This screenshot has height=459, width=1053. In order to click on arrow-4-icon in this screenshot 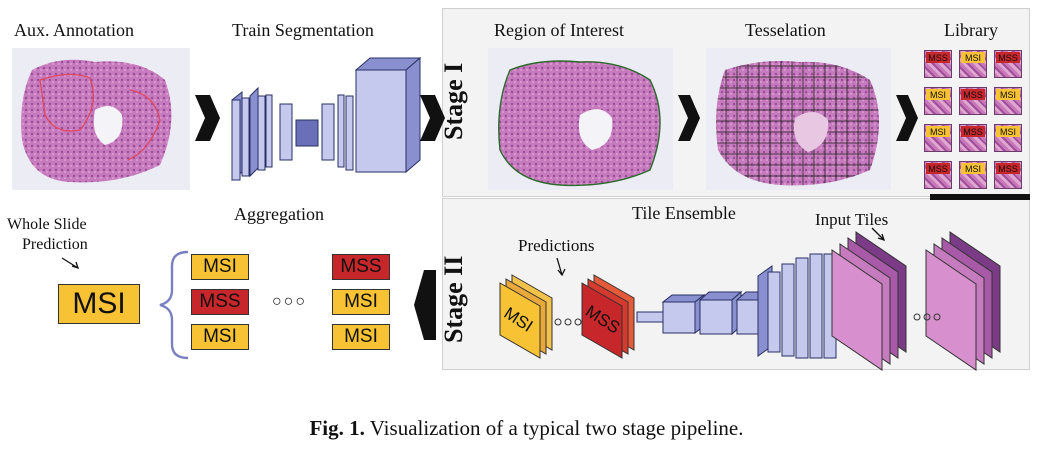, I will do `click(907, 118)`.